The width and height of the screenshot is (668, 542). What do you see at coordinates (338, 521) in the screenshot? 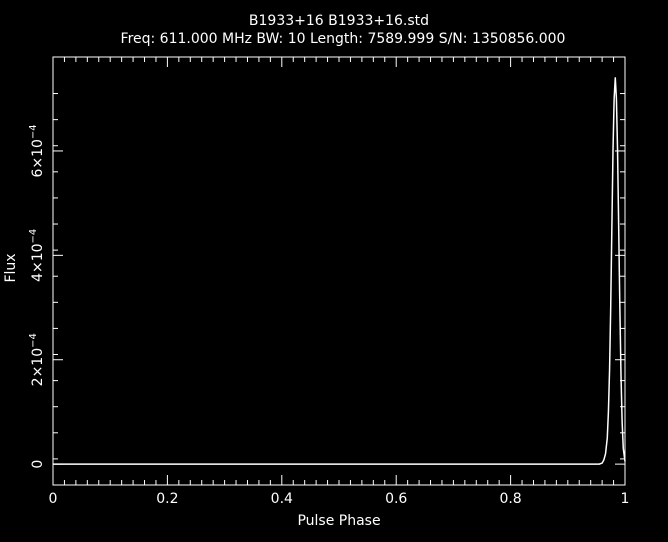
I see `x-axis-label: Pulse Phase` at bounding box center [338, 521].